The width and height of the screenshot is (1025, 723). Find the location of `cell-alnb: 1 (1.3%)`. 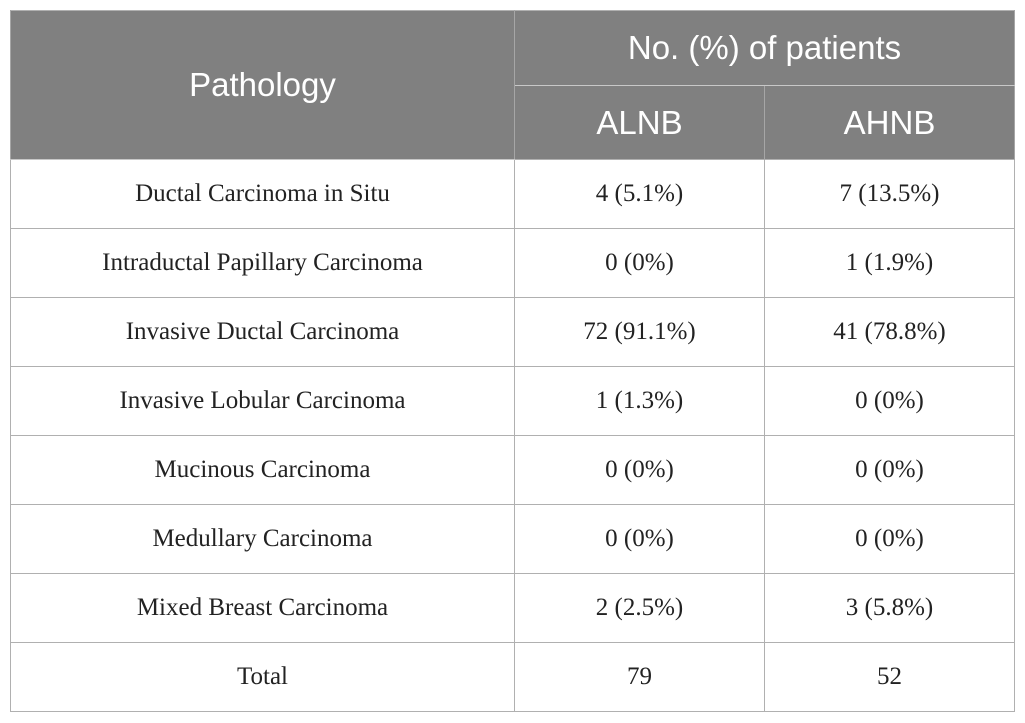

cell-alnb: 1 (1.3%) is located at coordinates (639, 401).